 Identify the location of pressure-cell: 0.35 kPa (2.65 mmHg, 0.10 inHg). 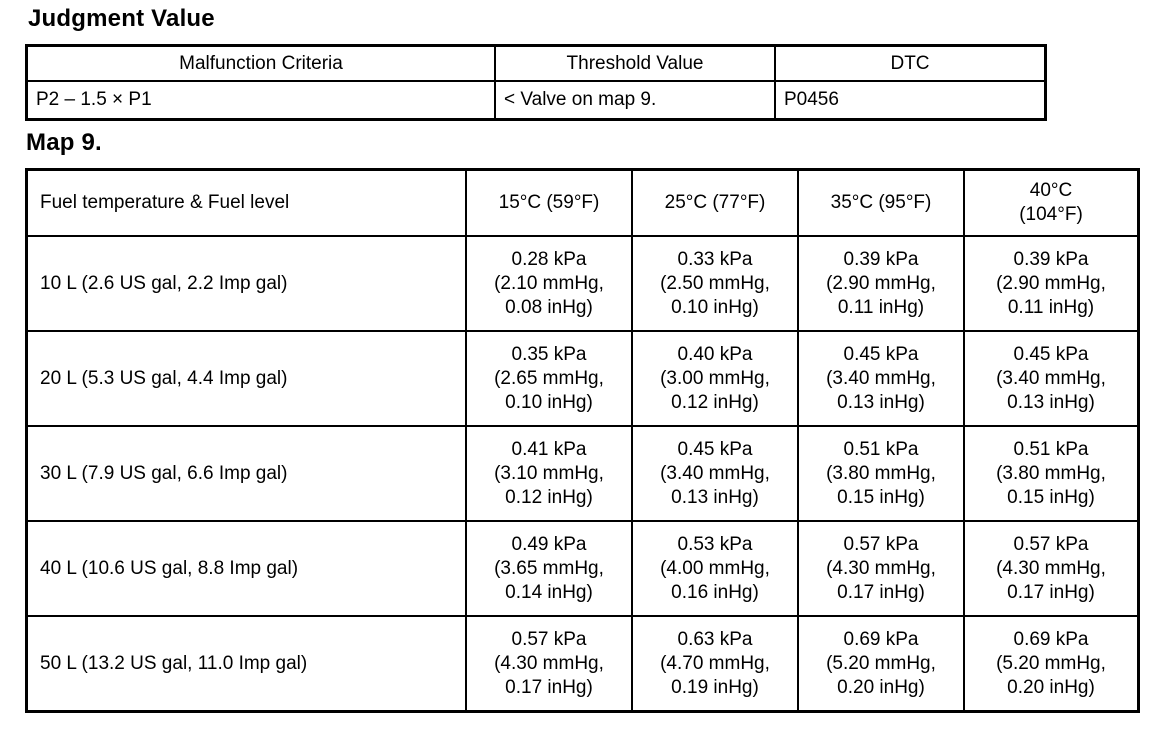
(549, 378).